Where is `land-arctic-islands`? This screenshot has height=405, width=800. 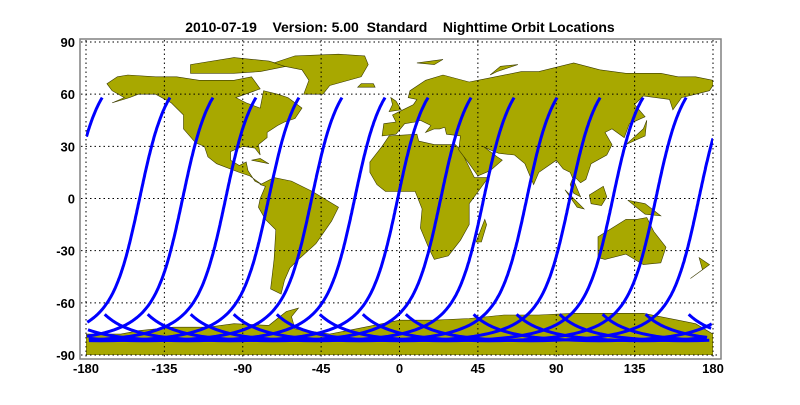 land-arctic-islands is located at coordinates (238, 65).